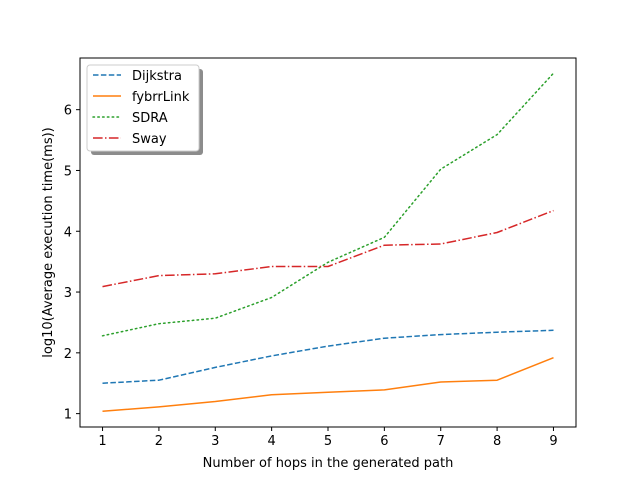 The image size is (640, 480). I want to click on y-tick-label: 2, so click(68, 354).